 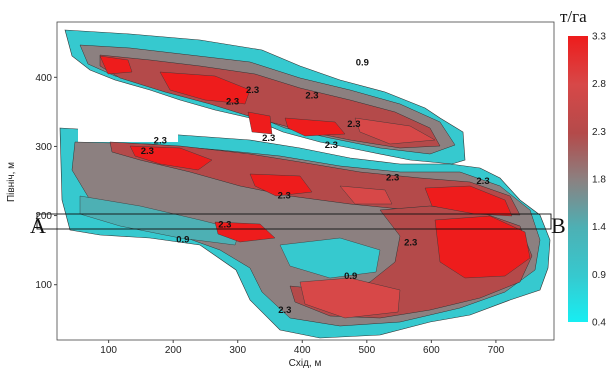 I want to click on legend-colorbar, so click(x=578, y=179).